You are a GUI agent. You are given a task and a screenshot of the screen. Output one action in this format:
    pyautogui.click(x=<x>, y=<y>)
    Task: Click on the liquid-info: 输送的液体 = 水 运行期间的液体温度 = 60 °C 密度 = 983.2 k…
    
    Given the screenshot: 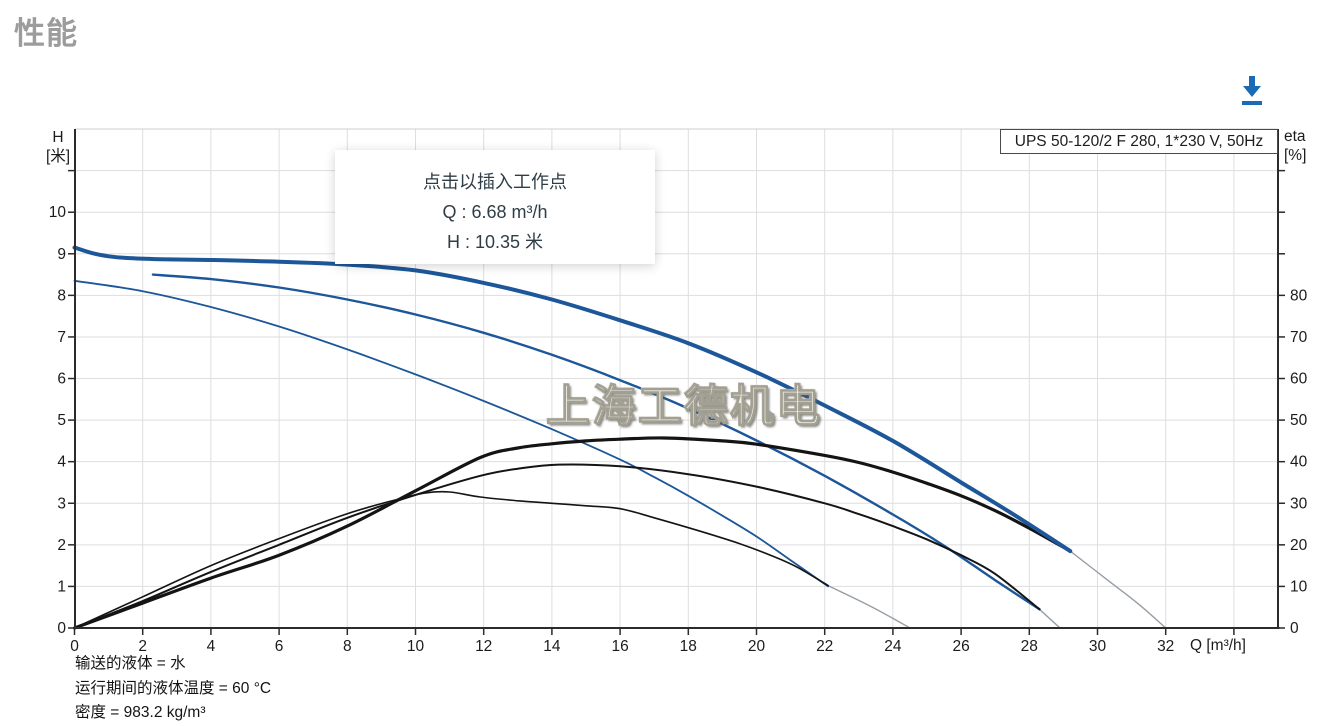 What is the action you would take?
    pyautogui.click(x=173, y=689)
    